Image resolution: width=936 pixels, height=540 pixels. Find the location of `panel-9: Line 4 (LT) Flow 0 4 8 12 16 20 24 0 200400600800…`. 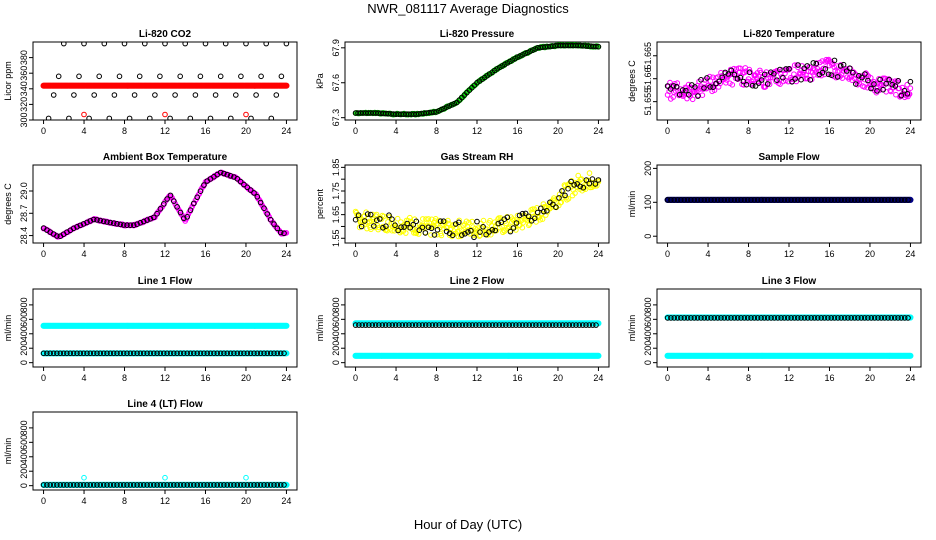

panel-9: Line 4 (LT) Flow 0 4 8 12 16 20 24 0 200400600800… is located at coordinates (150, 452).